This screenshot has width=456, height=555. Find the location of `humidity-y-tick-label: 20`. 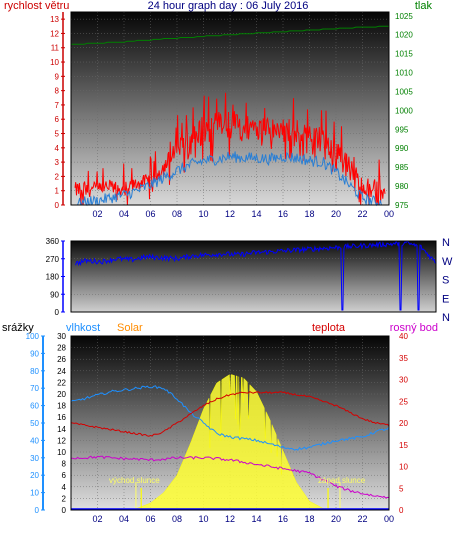

humidity-y-tick-label: 20 is located at coordinates (61, 394).